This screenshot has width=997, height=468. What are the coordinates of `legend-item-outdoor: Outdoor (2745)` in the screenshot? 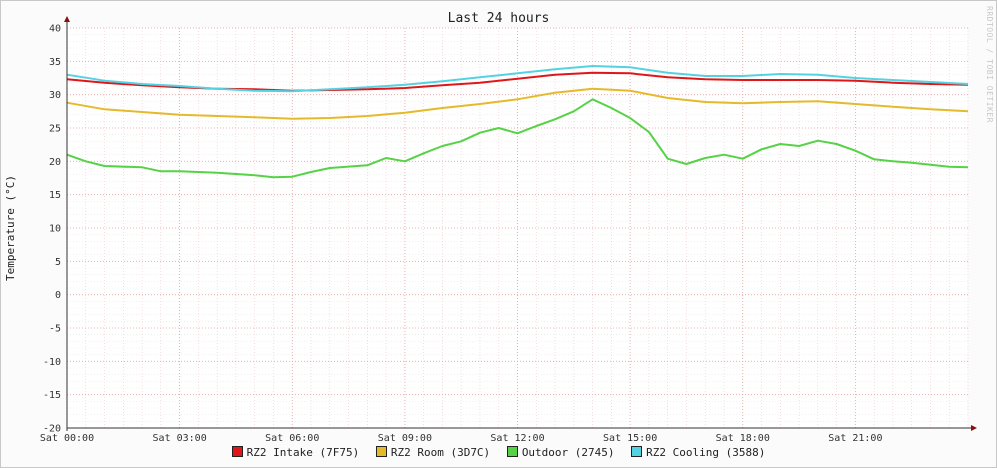 It's located at (560, 452).